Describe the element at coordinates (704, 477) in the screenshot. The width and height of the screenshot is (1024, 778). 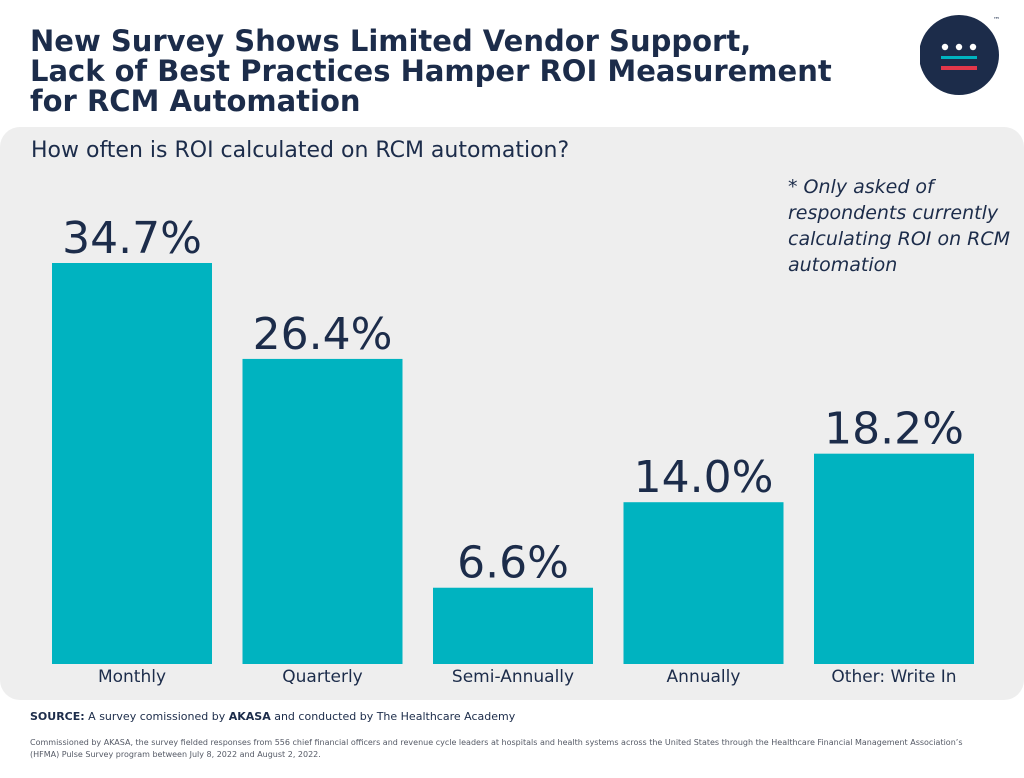
I see `value-label: 14.0%` at that location.